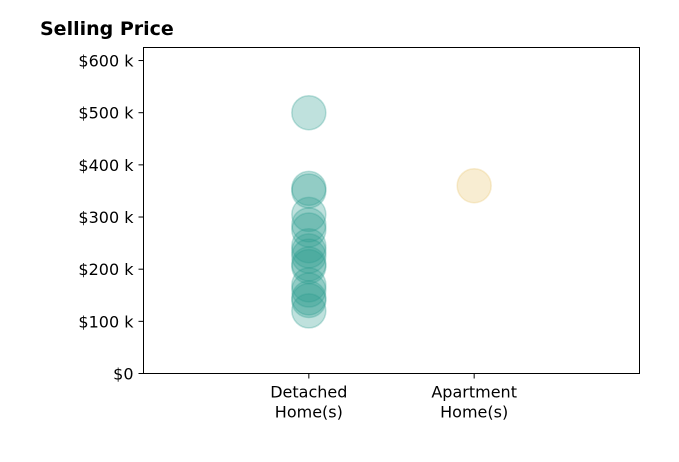  What do you see at coordinates (123, 374) in the screenshot?
I see `y-tick-label: $0` at bounding box center [123, 374].